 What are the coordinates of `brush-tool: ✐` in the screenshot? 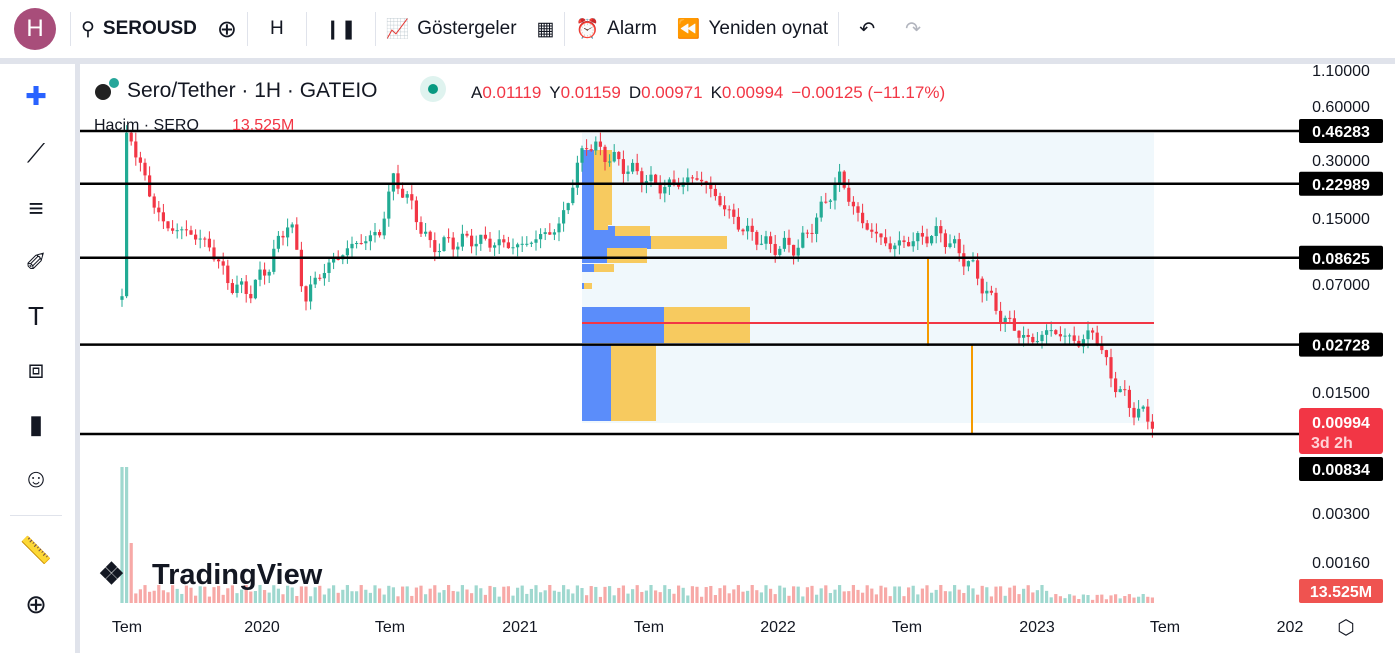 It's located at (36, 262).